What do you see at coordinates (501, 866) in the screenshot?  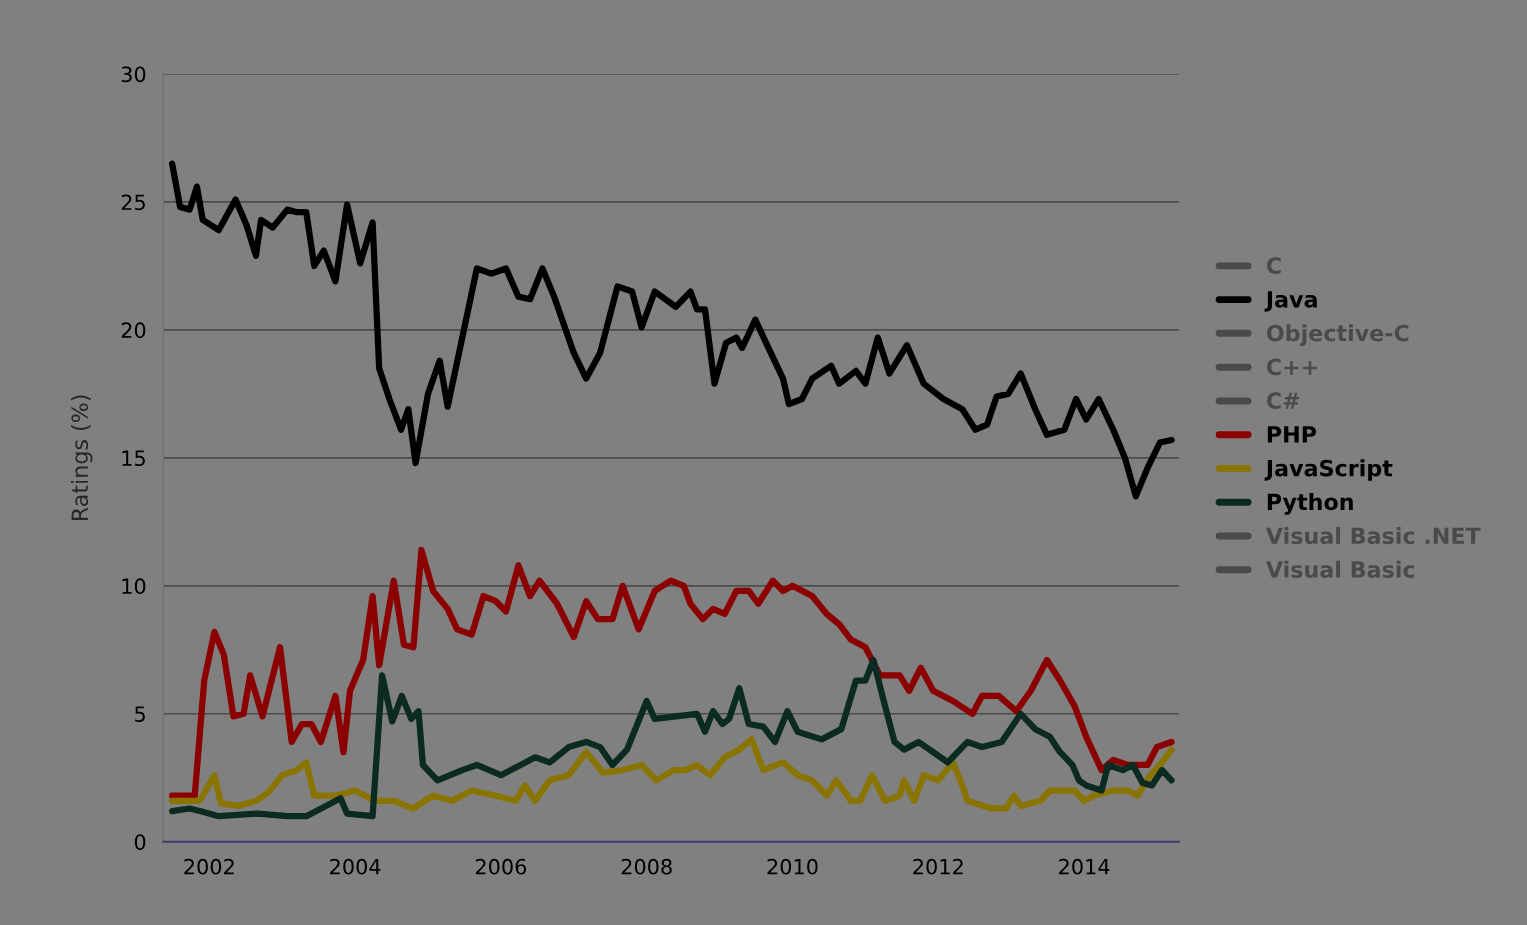 I see `x-tick-label: 2006` at bounding box center [501, 866].